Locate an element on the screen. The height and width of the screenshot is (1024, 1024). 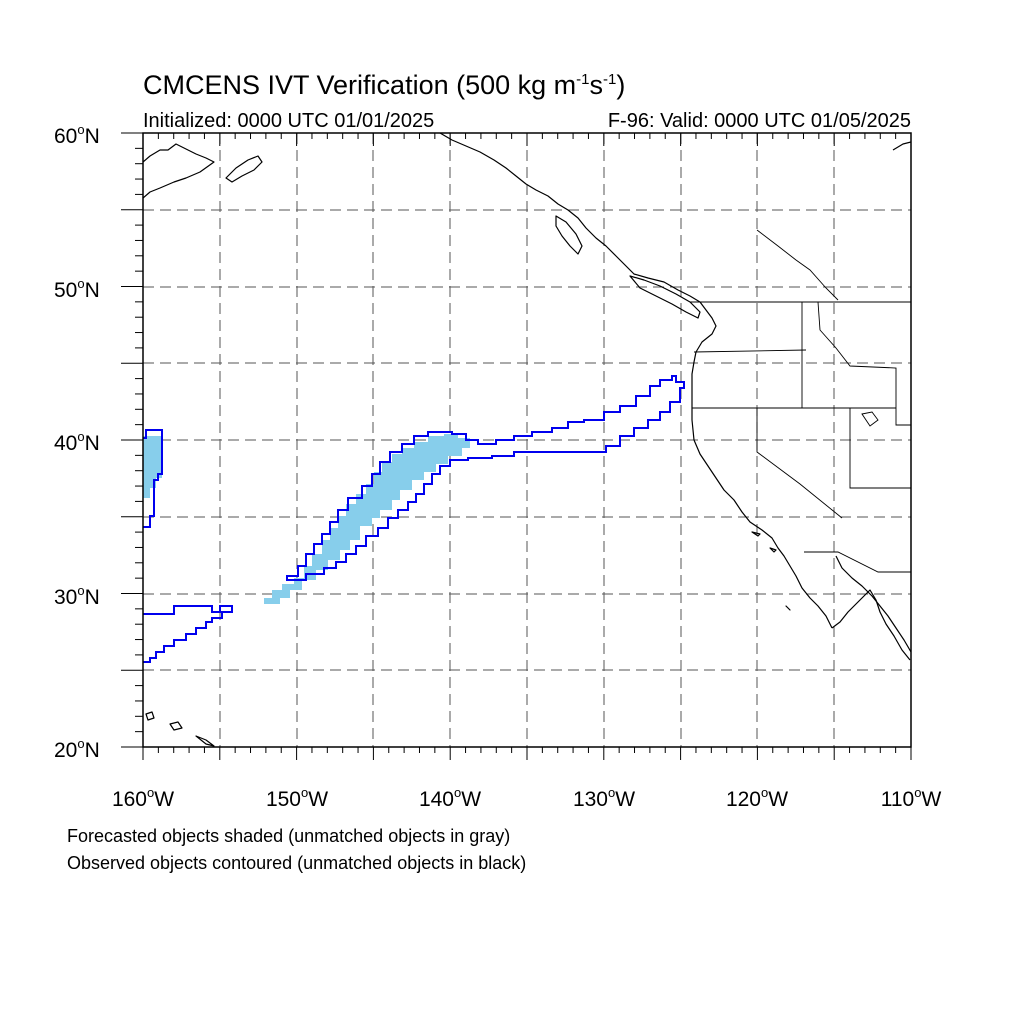
state-border-nv-ut is located at coordinates (880, 448).